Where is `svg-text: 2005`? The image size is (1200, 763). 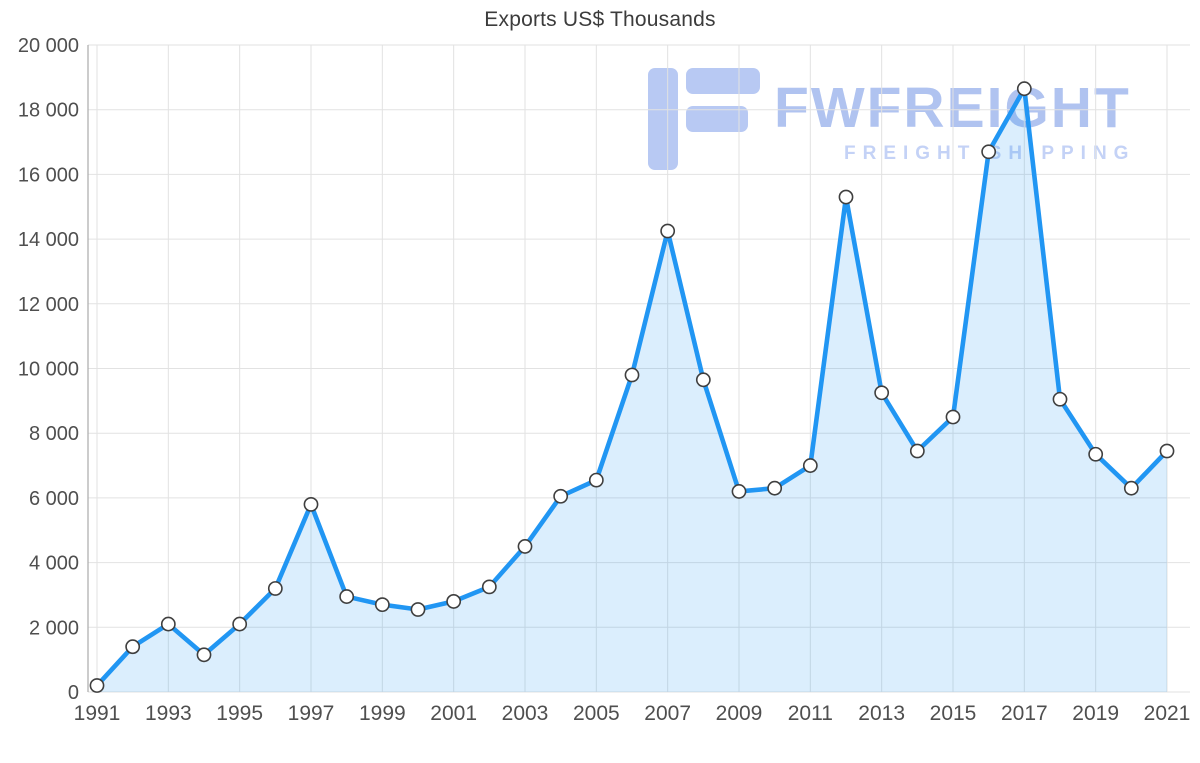 svg-text: 2005 is located at coordinates (596, 713).